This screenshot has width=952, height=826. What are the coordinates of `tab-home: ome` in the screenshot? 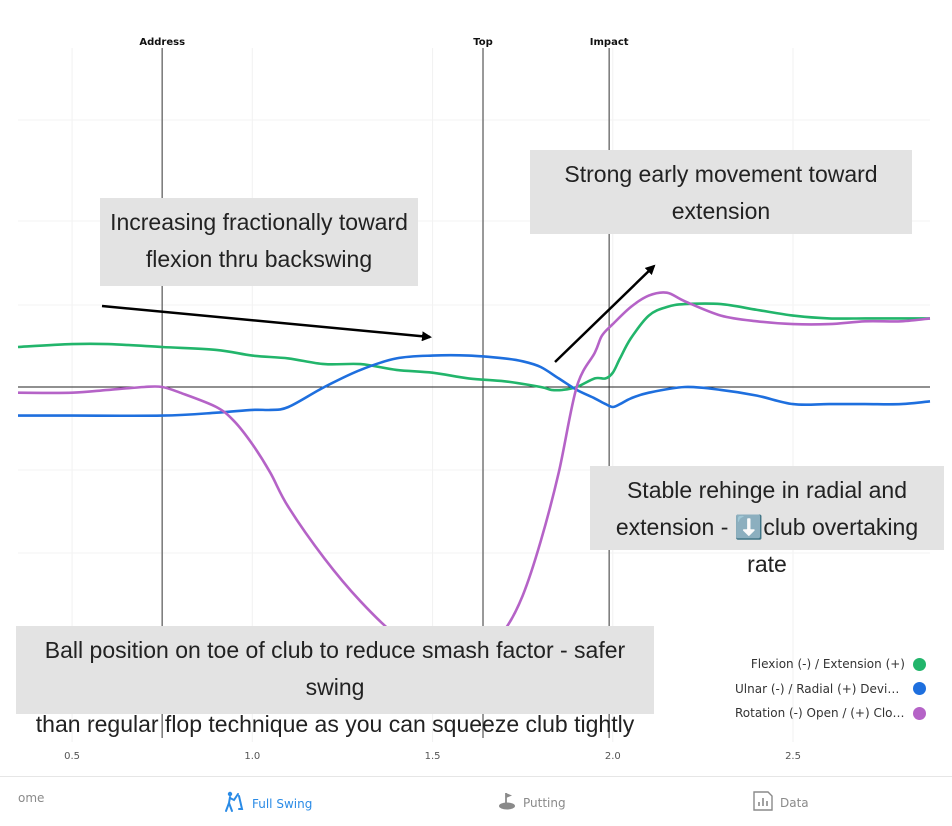 It's located at (31, 798).